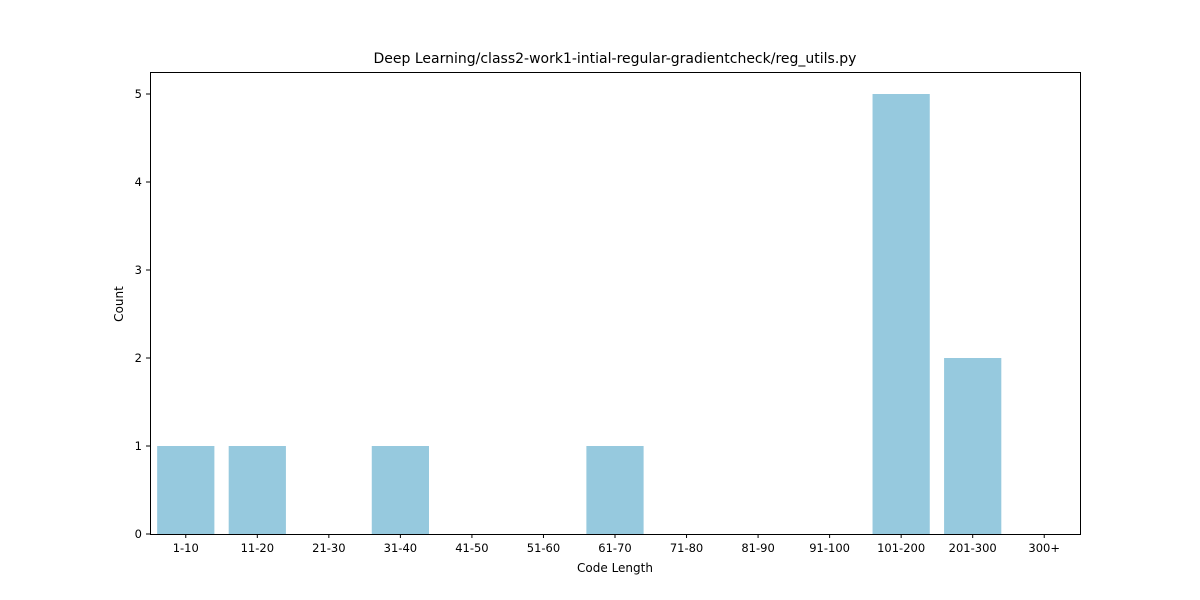  I want to click on y-tick-label: 3, so click(138, 270).